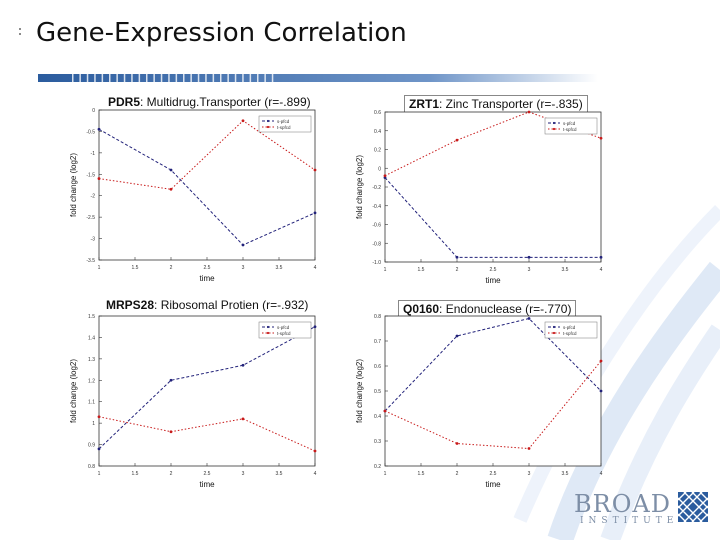 This screenshot has height=540, width=720. Describe the element at coordinates (629, 521) in the screenshot. I see `logo-sub: INSTITUTE` at that location.